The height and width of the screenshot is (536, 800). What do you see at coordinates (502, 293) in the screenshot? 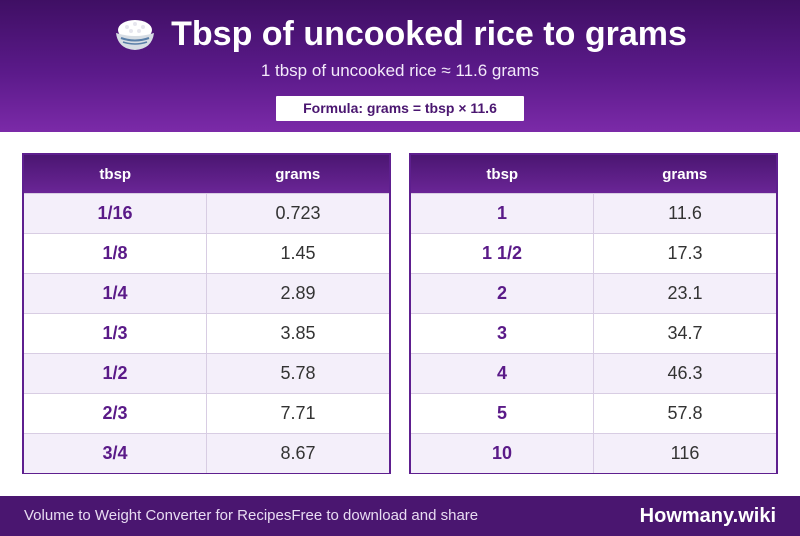
I see `tbsp-cell: 2` at bounding box center [502, 293].